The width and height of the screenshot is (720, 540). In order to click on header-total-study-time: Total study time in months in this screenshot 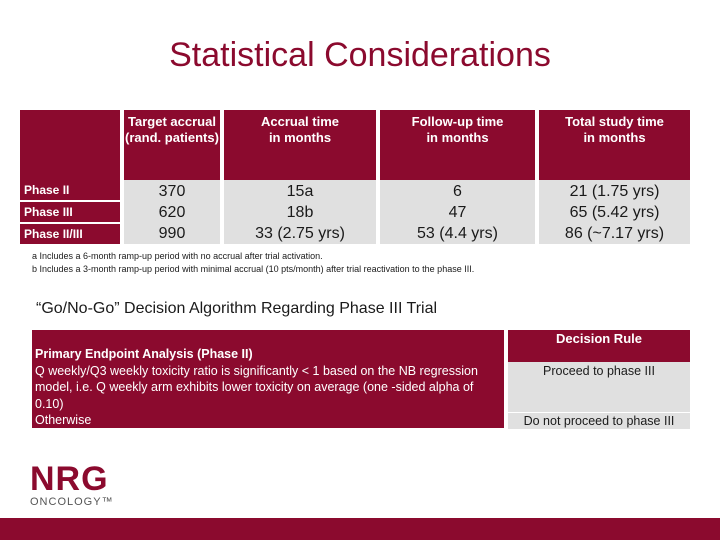, I will do `click(614, 145)`.